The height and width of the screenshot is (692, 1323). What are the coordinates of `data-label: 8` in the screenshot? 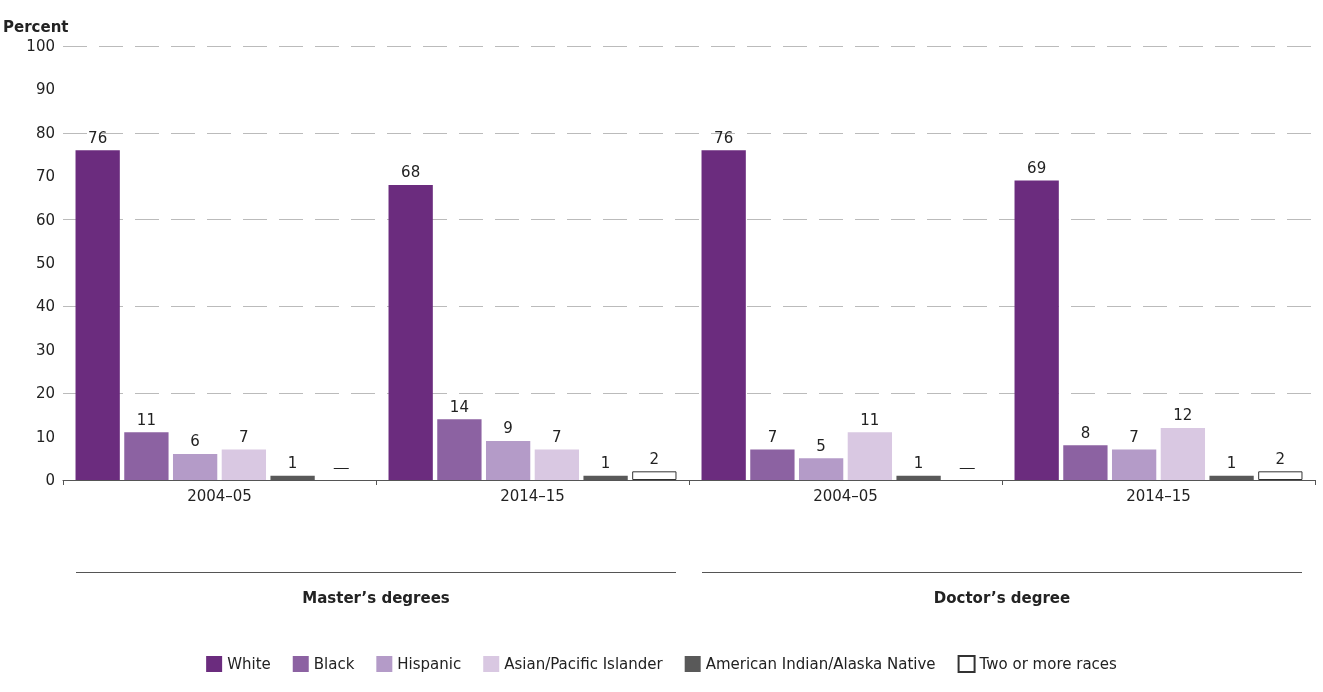 It's located at (1085, 432).